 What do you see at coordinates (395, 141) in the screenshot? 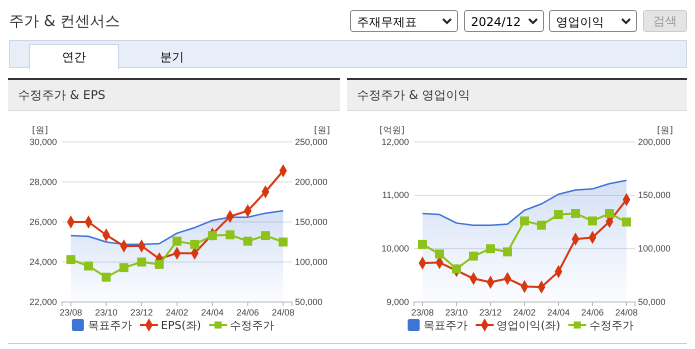
I see `y-tick-label: 12,000` at bounding box center [395, 141].